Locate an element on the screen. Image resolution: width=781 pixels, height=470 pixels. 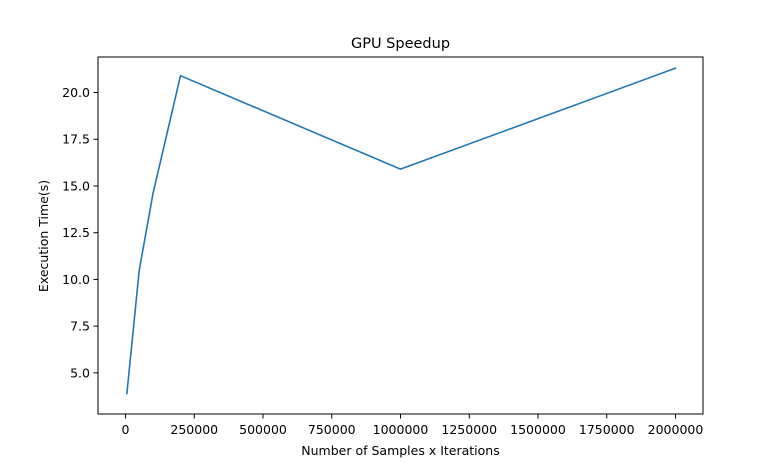
y-tick-label: 20.0 is located at coordinates (76, 92).